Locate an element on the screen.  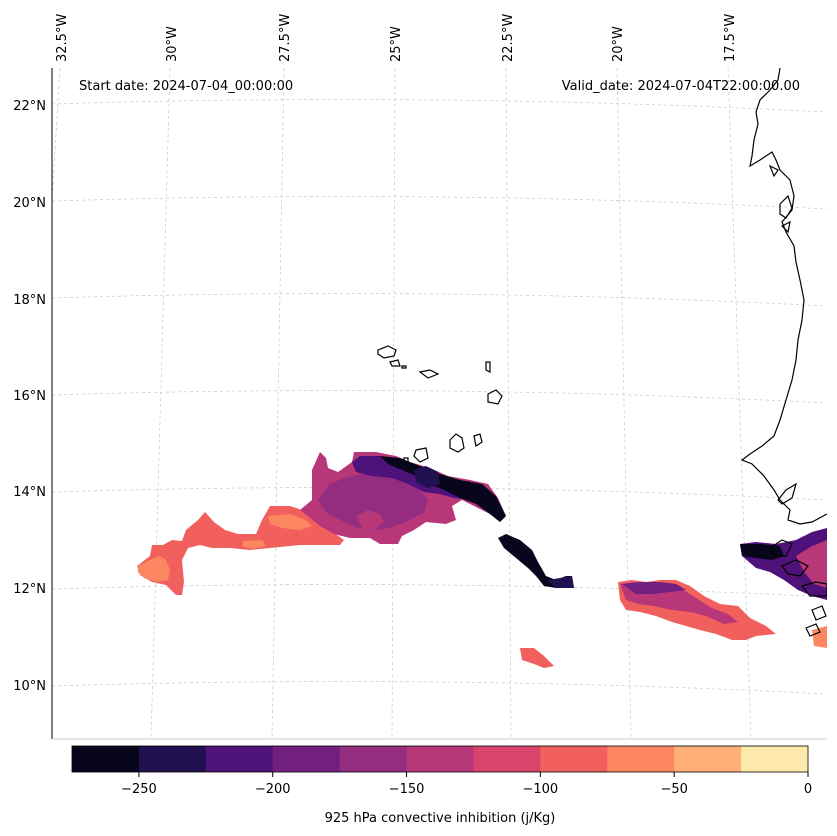
lat-label: 16°N is located at coordinates (29, 396).